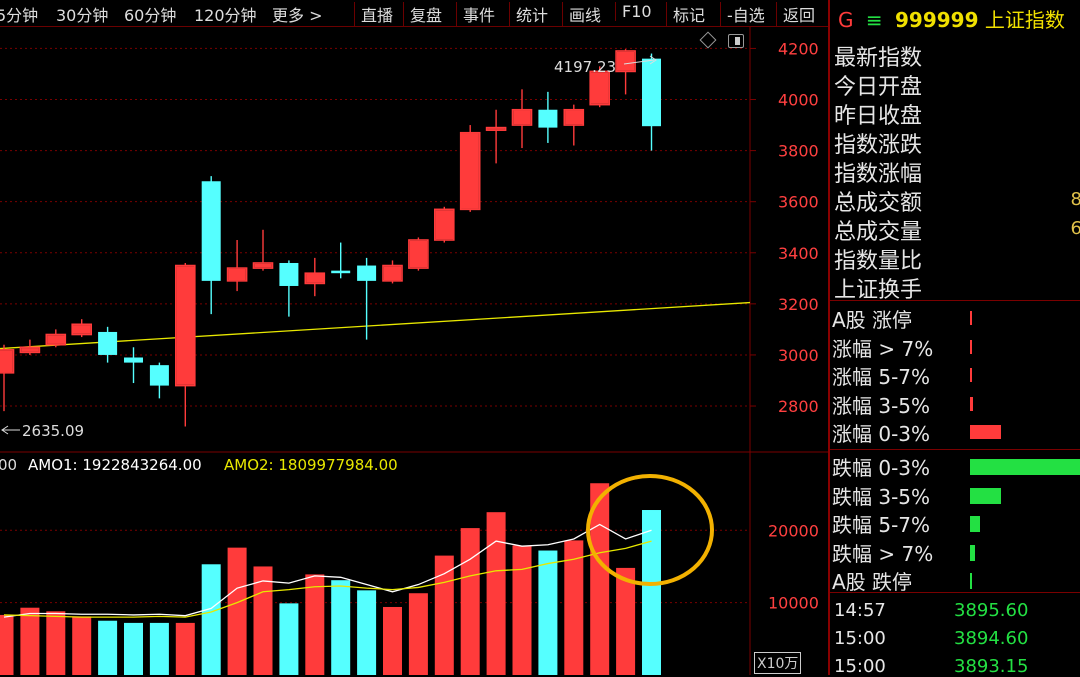 This screenshot has width=1080, height=677. What do you see at coordinates (19, 15) in the screenshot?
I see `period-5min: 5分钟` at bounding box center [19, 15].